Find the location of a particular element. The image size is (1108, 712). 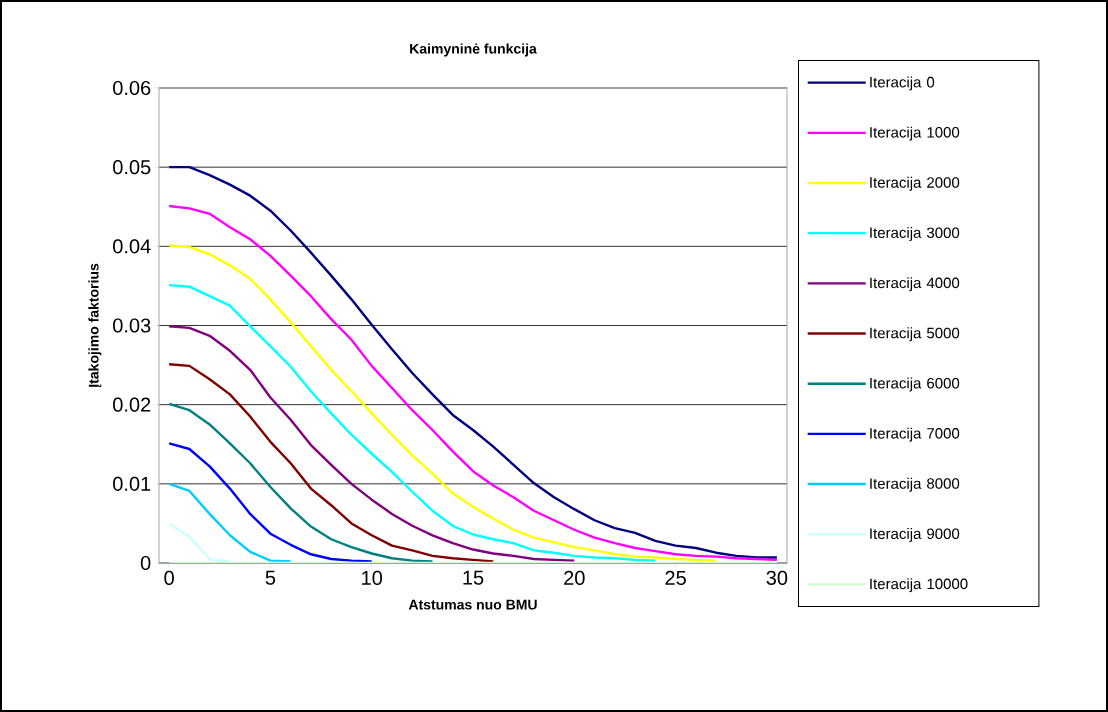

y-tick-label: 0.04 is located at coordinates (132, 246).